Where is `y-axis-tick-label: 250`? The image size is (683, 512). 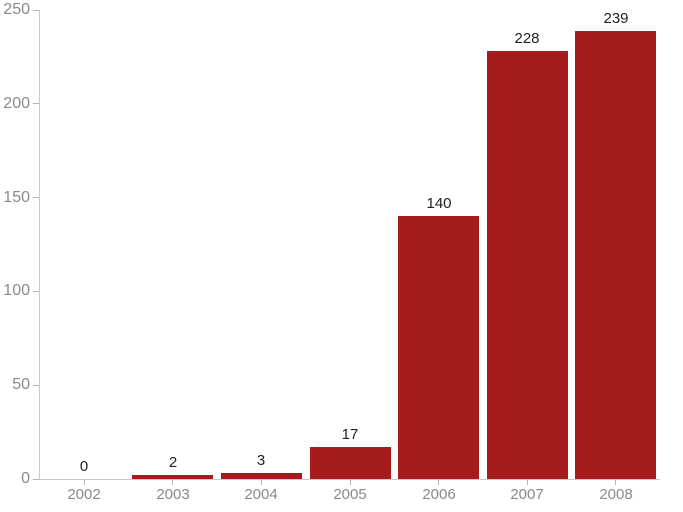 y-axis-tick-label: 250 is located at coordinates (16, 9).